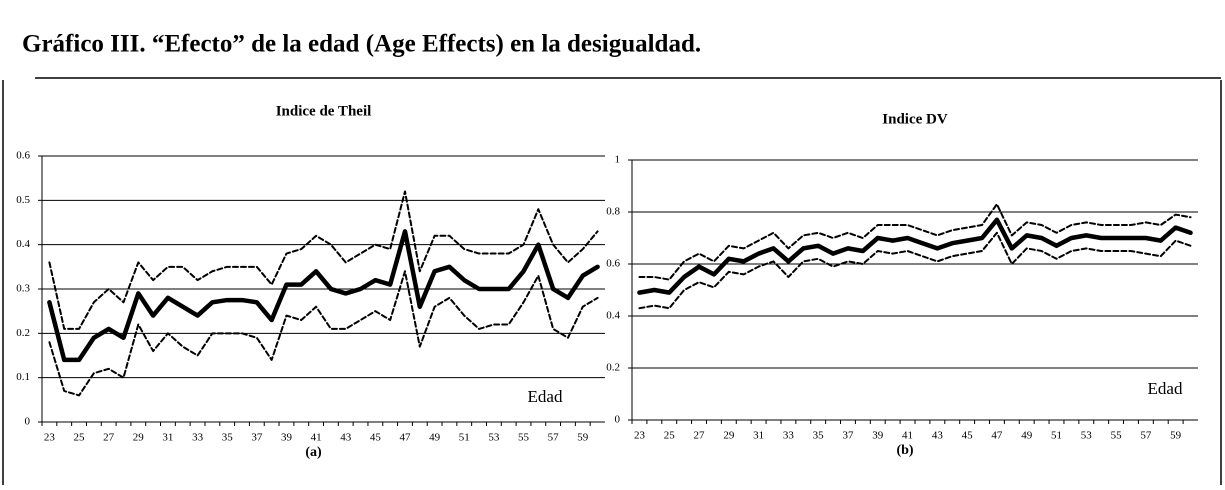  Describe the element at coordinates (613, 212) in the screenshot. I see `y-tick-label: 0.8` at that location.